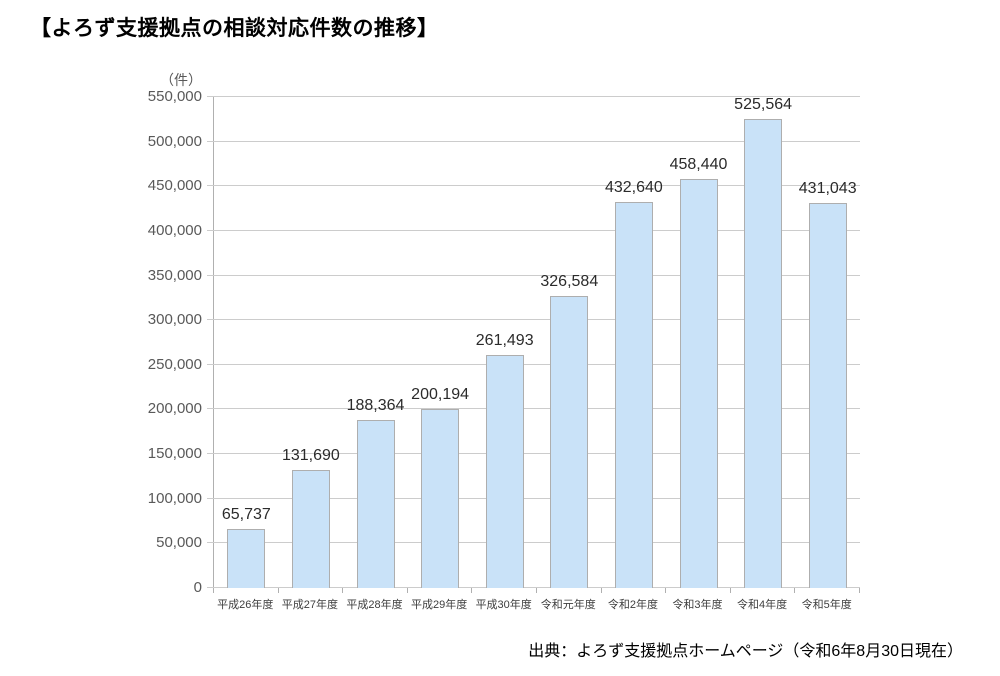 The image size is (1000, 676). Describe the element at coordinates (310, 456) in the screenshot. I see `bar-value-label: 131,690` at that location.